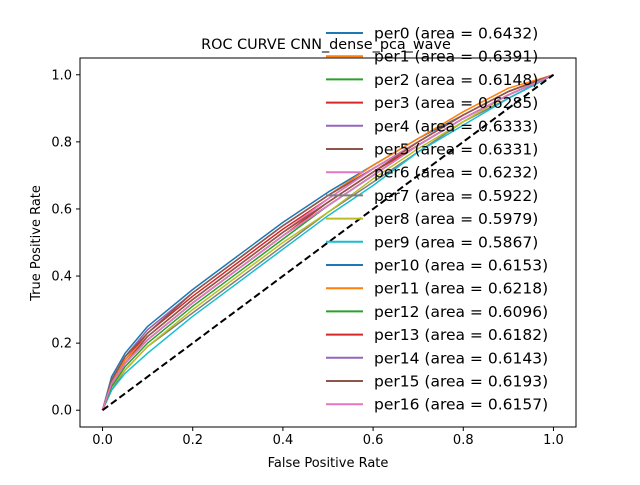 This screenshot has height=485, width=640. I want to click on x-tick-label: 0.2, so click(192, 440).